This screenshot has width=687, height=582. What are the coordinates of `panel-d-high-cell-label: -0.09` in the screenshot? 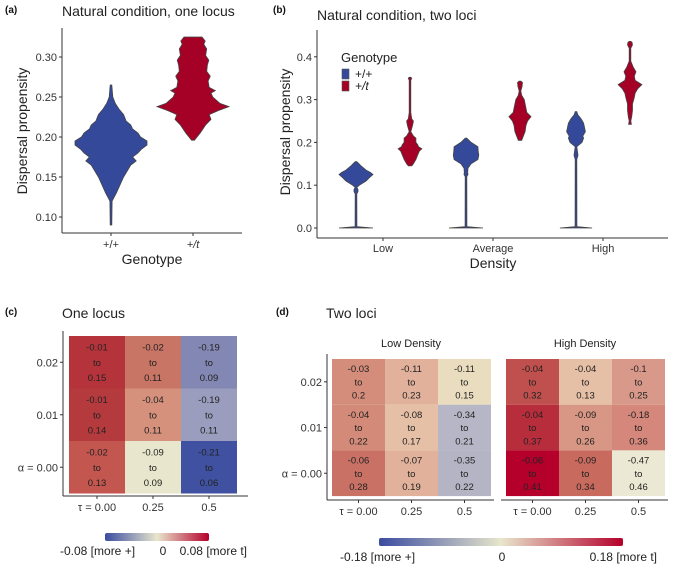 It's located at (586, 460).